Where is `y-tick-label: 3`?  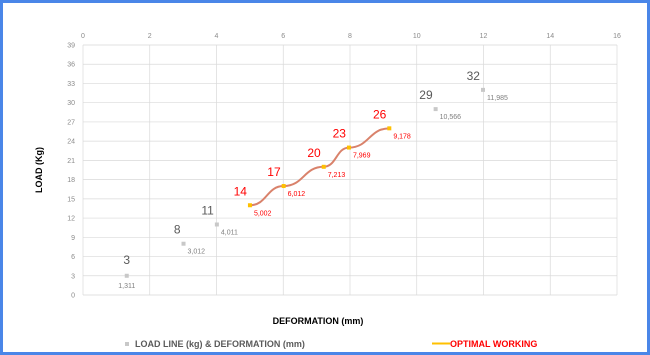
y-tick-label: 3 is located at coordinates (73, 276).